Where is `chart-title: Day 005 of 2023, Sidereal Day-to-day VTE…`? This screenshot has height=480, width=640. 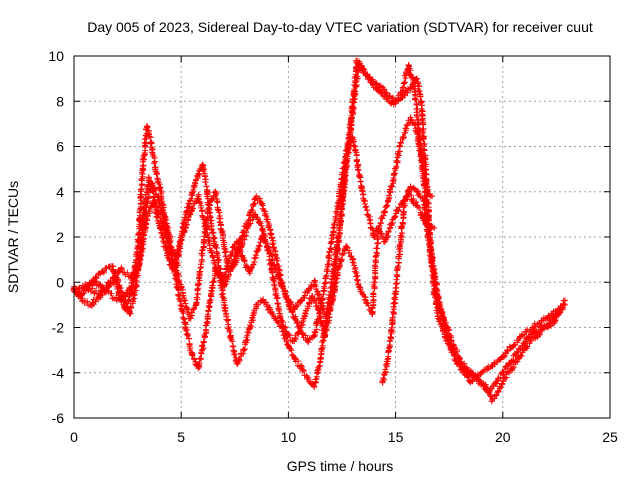
chart-title: Day 005 of 2023, Sidereal Day-to-day VTE… is located at coordinates (340, 27).